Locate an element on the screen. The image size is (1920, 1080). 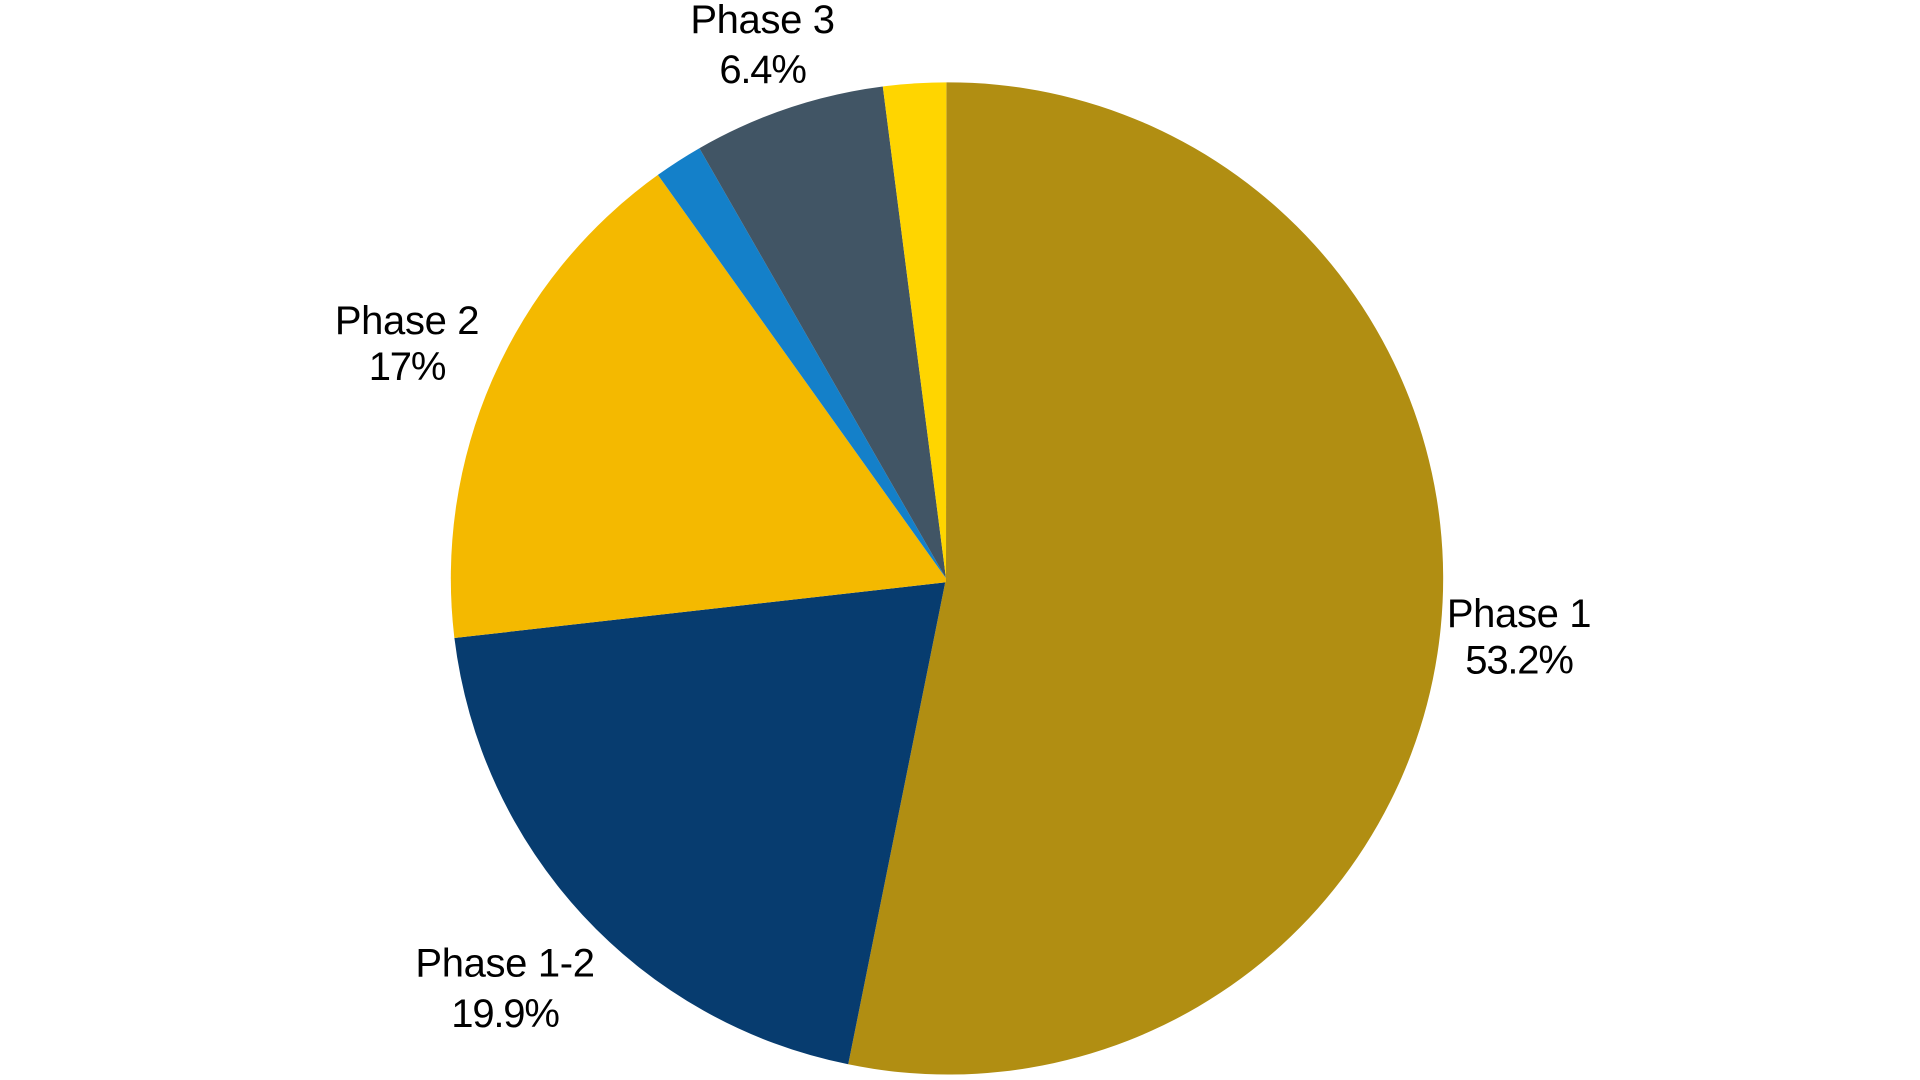
svg-text: Phase 1 is located at coordinates (1519, 614).